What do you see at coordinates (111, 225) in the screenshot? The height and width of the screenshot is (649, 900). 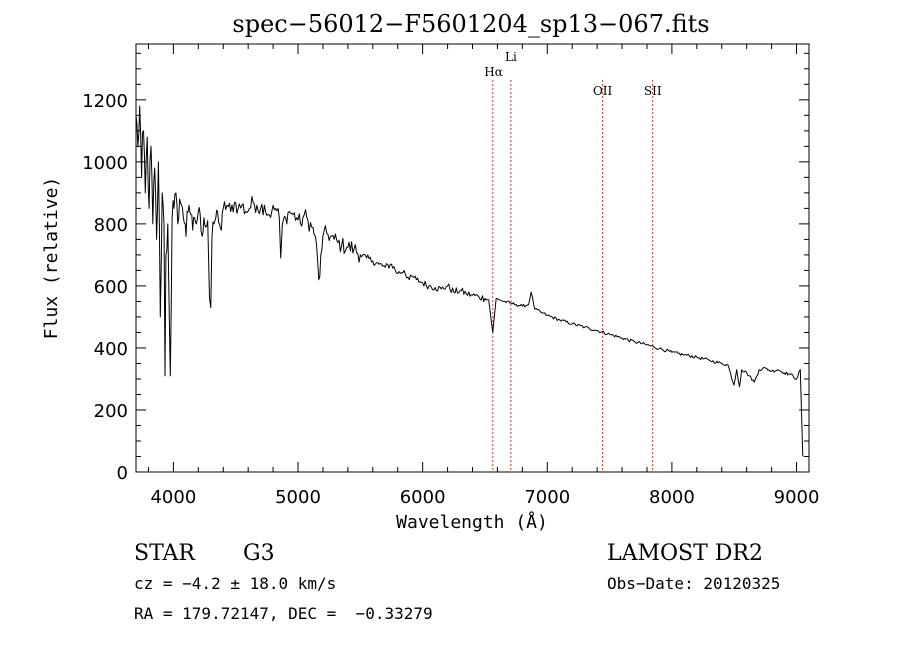 I see `y-tick-label: 800` at bounding box center [111, 225].